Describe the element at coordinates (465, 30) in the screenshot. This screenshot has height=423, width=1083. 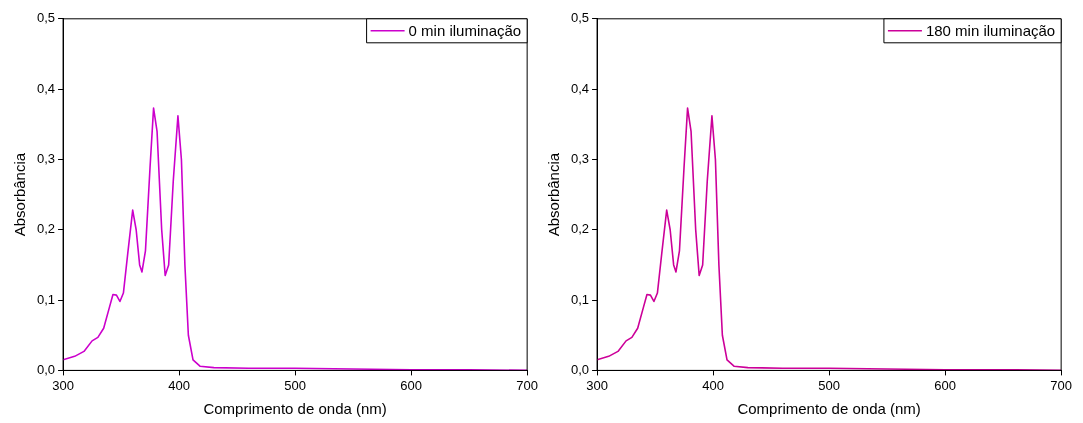
I see `legend-label: 0 min iluminação` at that location.